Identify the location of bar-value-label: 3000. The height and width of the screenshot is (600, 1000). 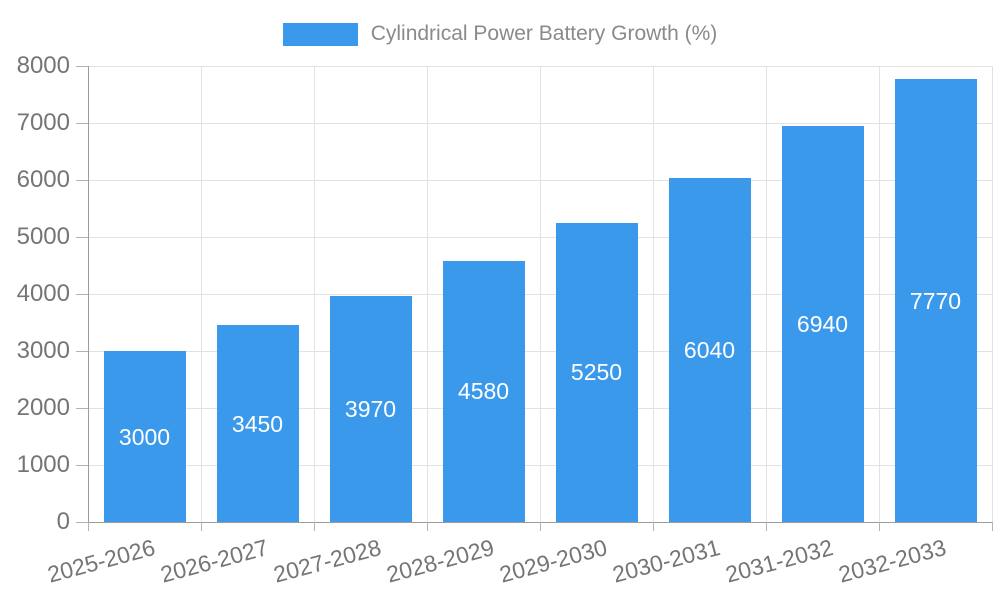
(144, 436).